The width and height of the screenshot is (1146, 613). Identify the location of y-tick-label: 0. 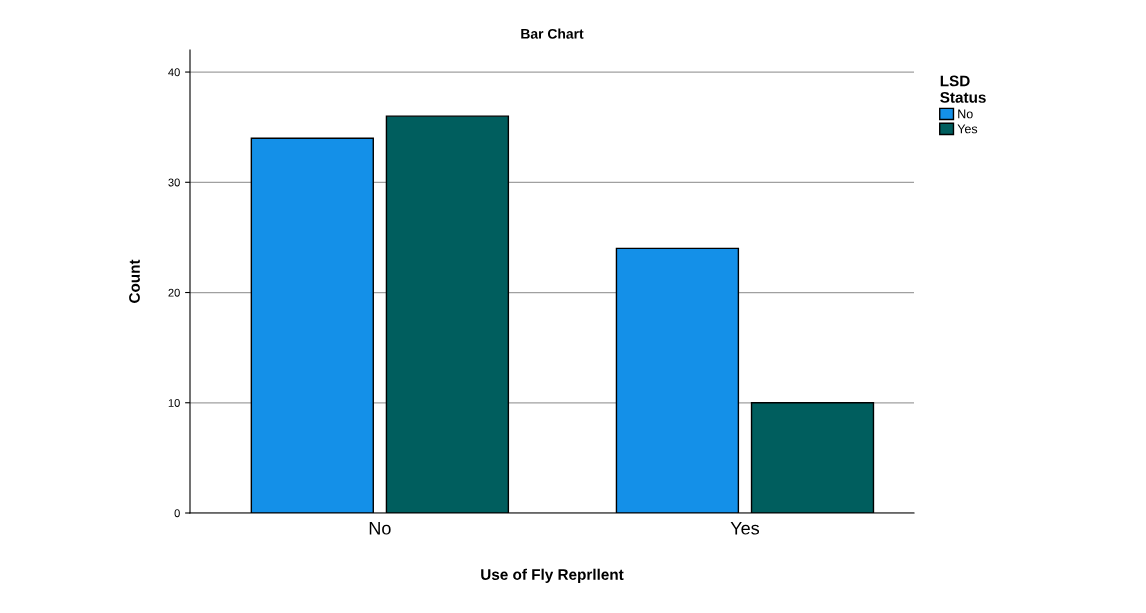
(177, 513).